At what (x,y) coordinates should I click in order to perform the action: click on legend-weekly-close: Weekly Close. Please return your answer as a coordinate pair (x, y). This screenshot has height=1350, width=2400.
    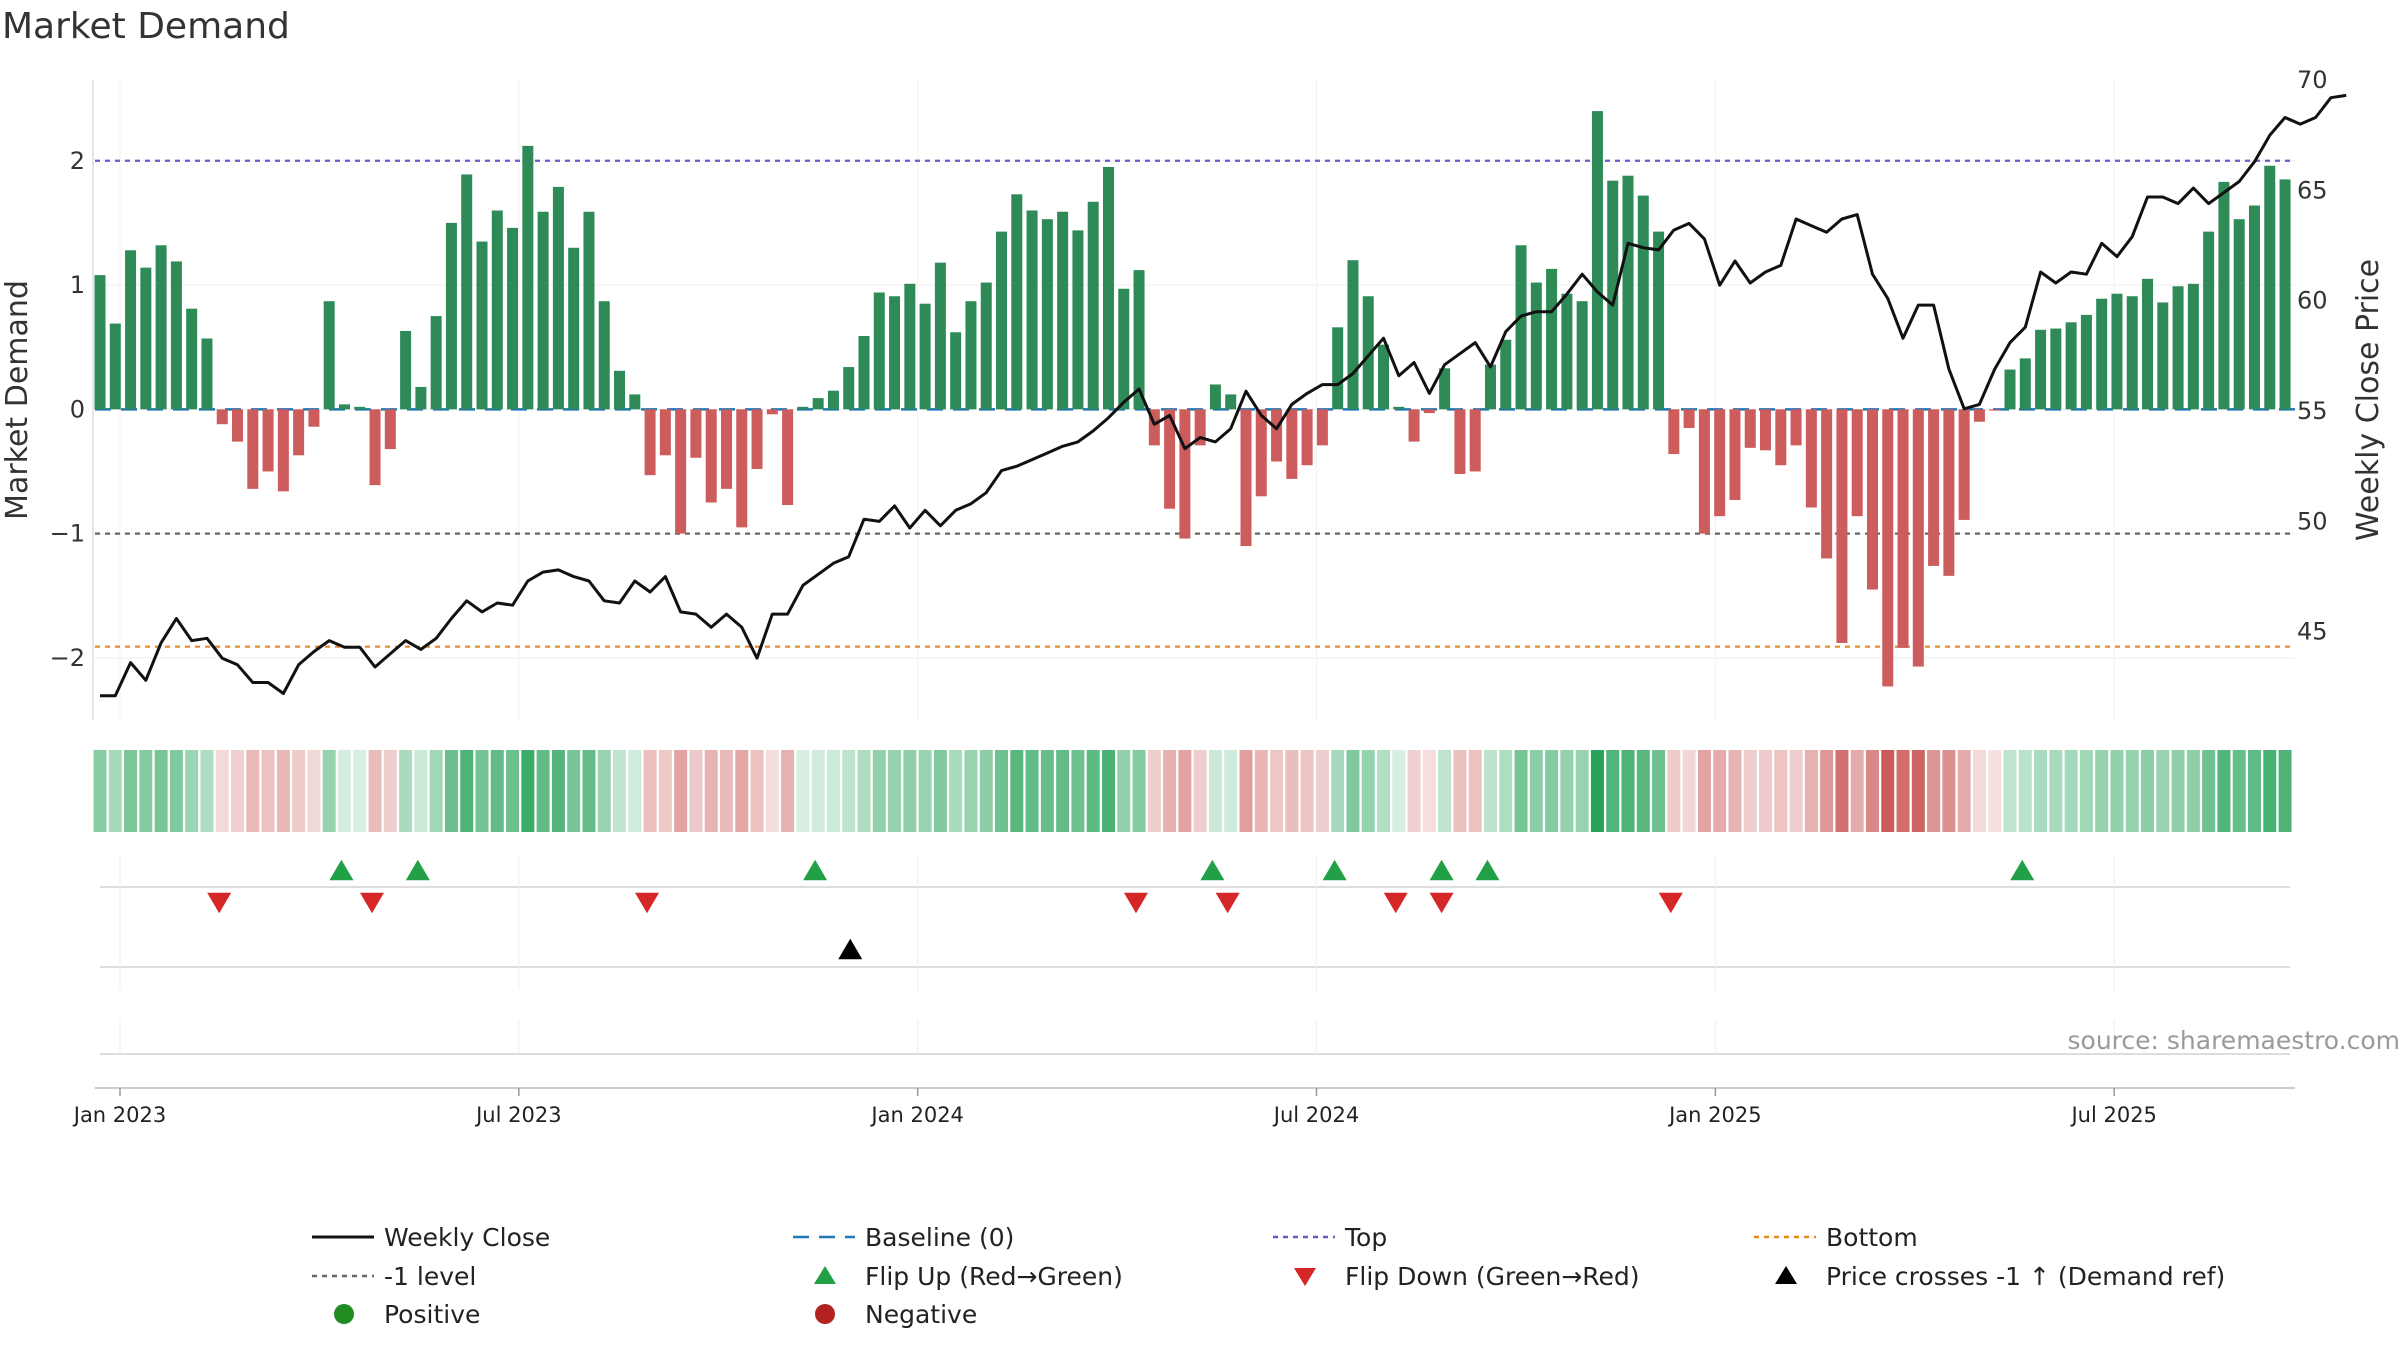
    Looking at the image, I should click on (431, 1237).